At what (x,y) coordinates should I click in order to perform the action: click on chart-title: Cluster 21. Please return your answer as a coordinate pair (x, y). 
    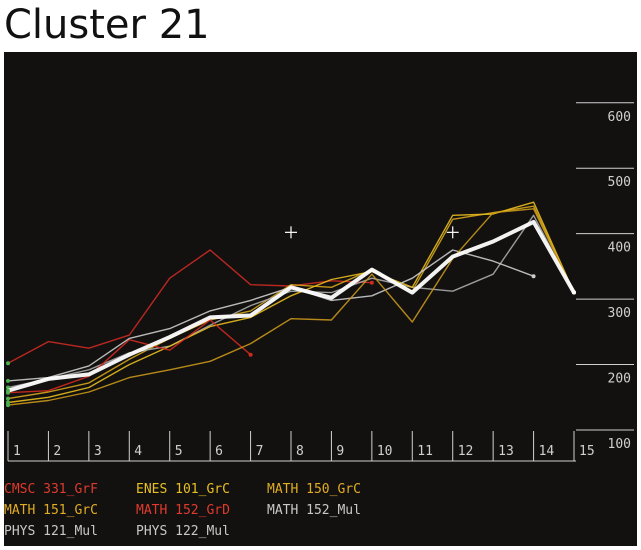
    Looking at the image, I should click on (107, 25).